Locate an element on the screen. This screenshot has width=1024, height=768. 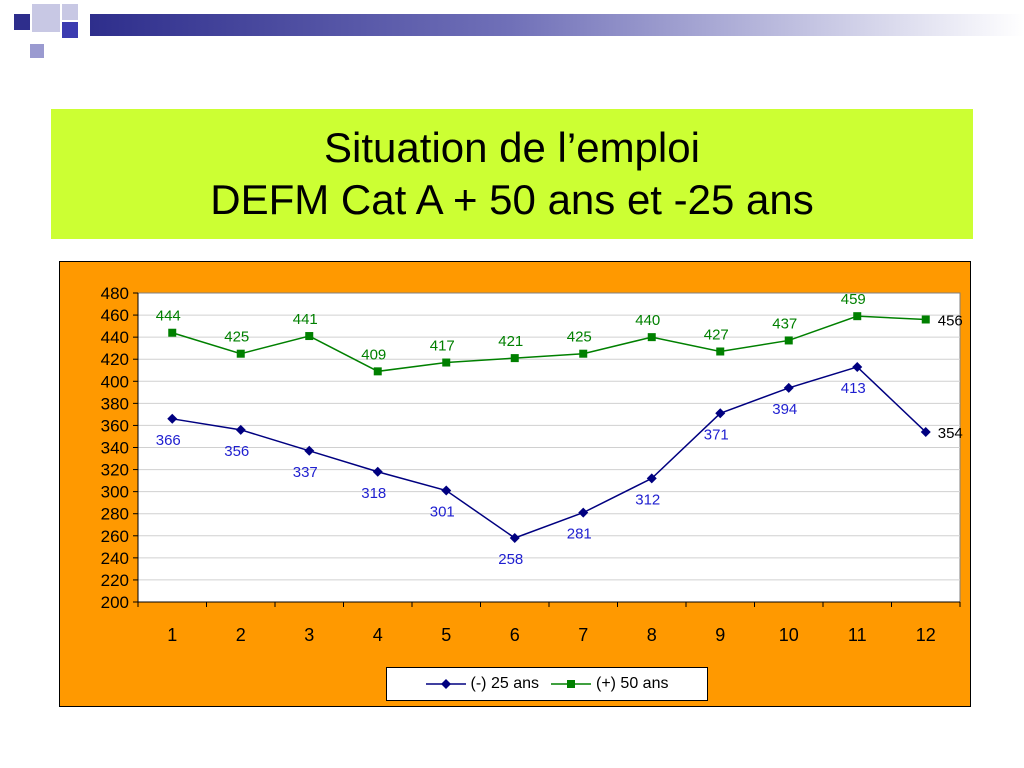
x-tick-label: 1 is located at coordinates (172, 635).